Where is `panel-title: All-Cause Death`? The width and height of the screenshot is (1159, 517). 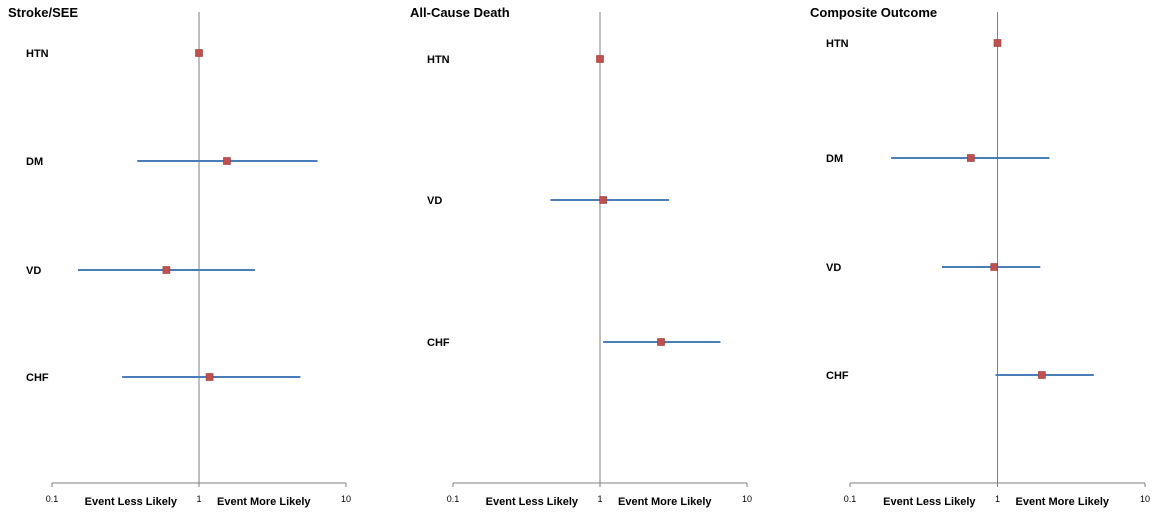 panel-title: All-Cause Death is located at coordinates (460, 12).